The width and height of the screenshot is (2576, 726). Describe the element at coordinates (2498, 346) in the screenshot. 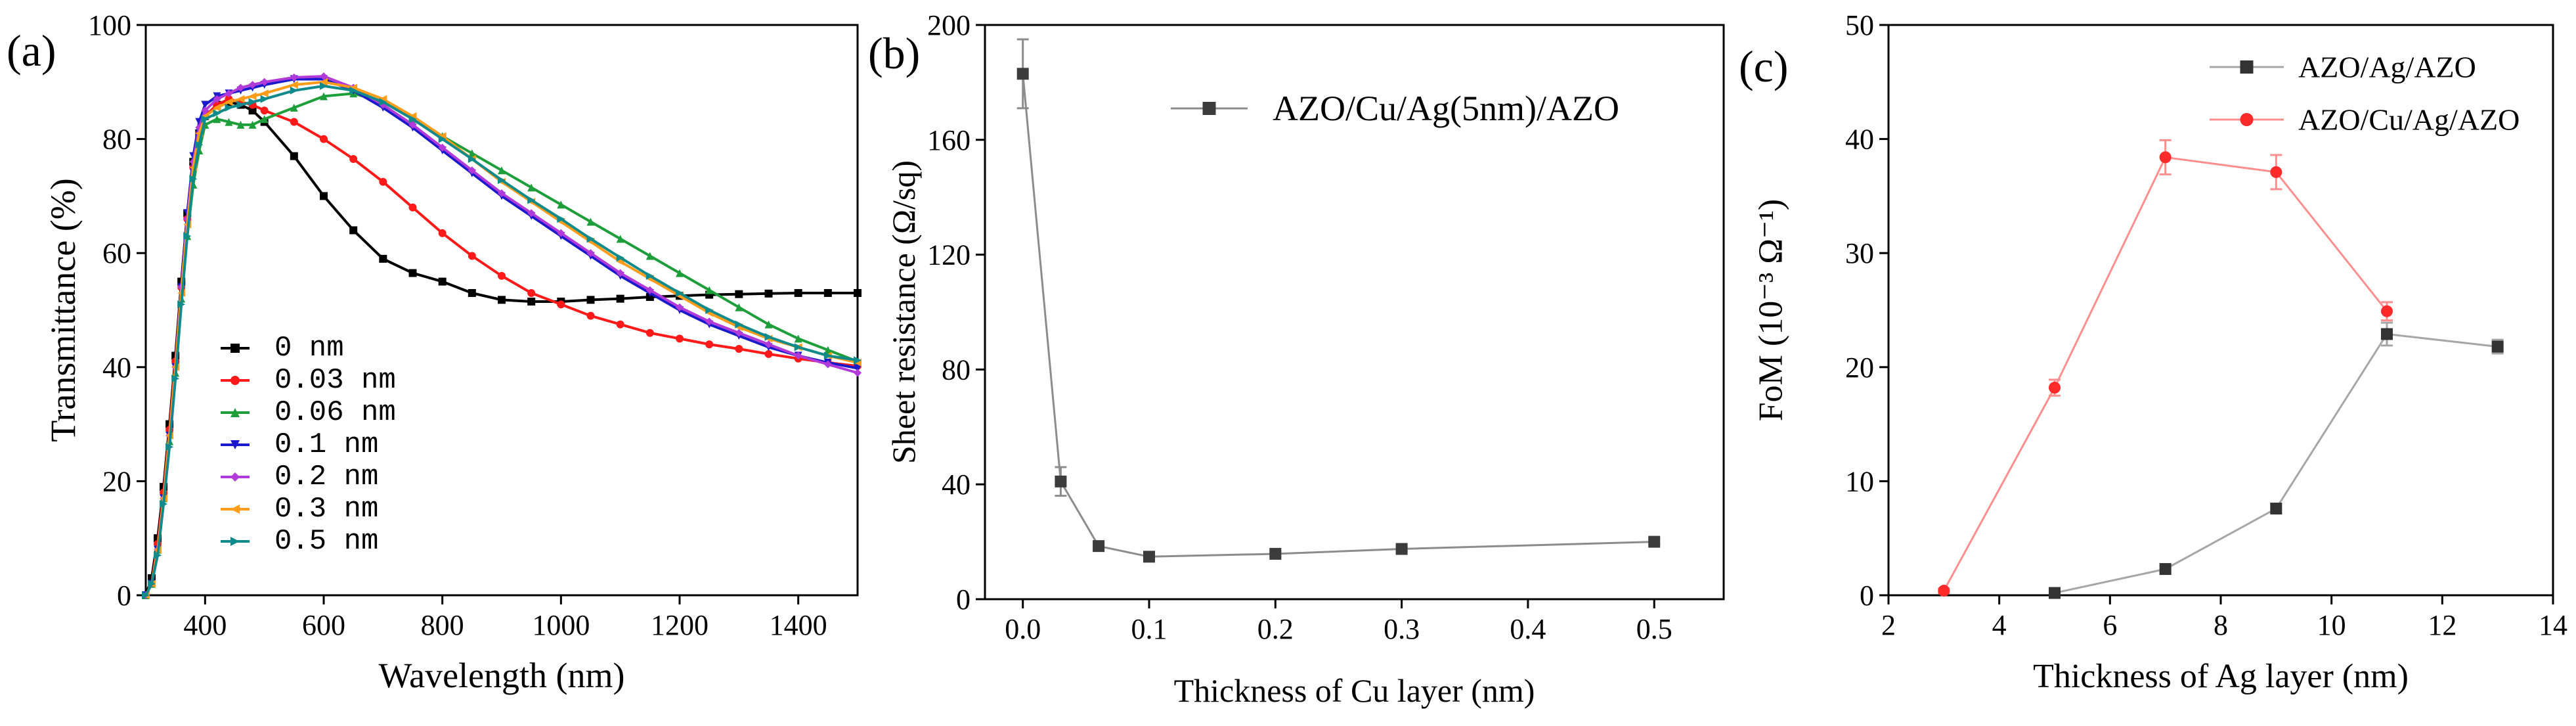

I see `c-azo-ag-azo-point` at that location.